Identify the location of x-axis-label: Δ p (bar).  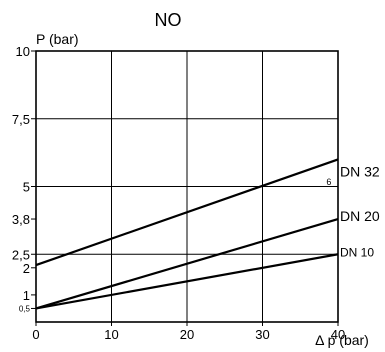
(342, 340).